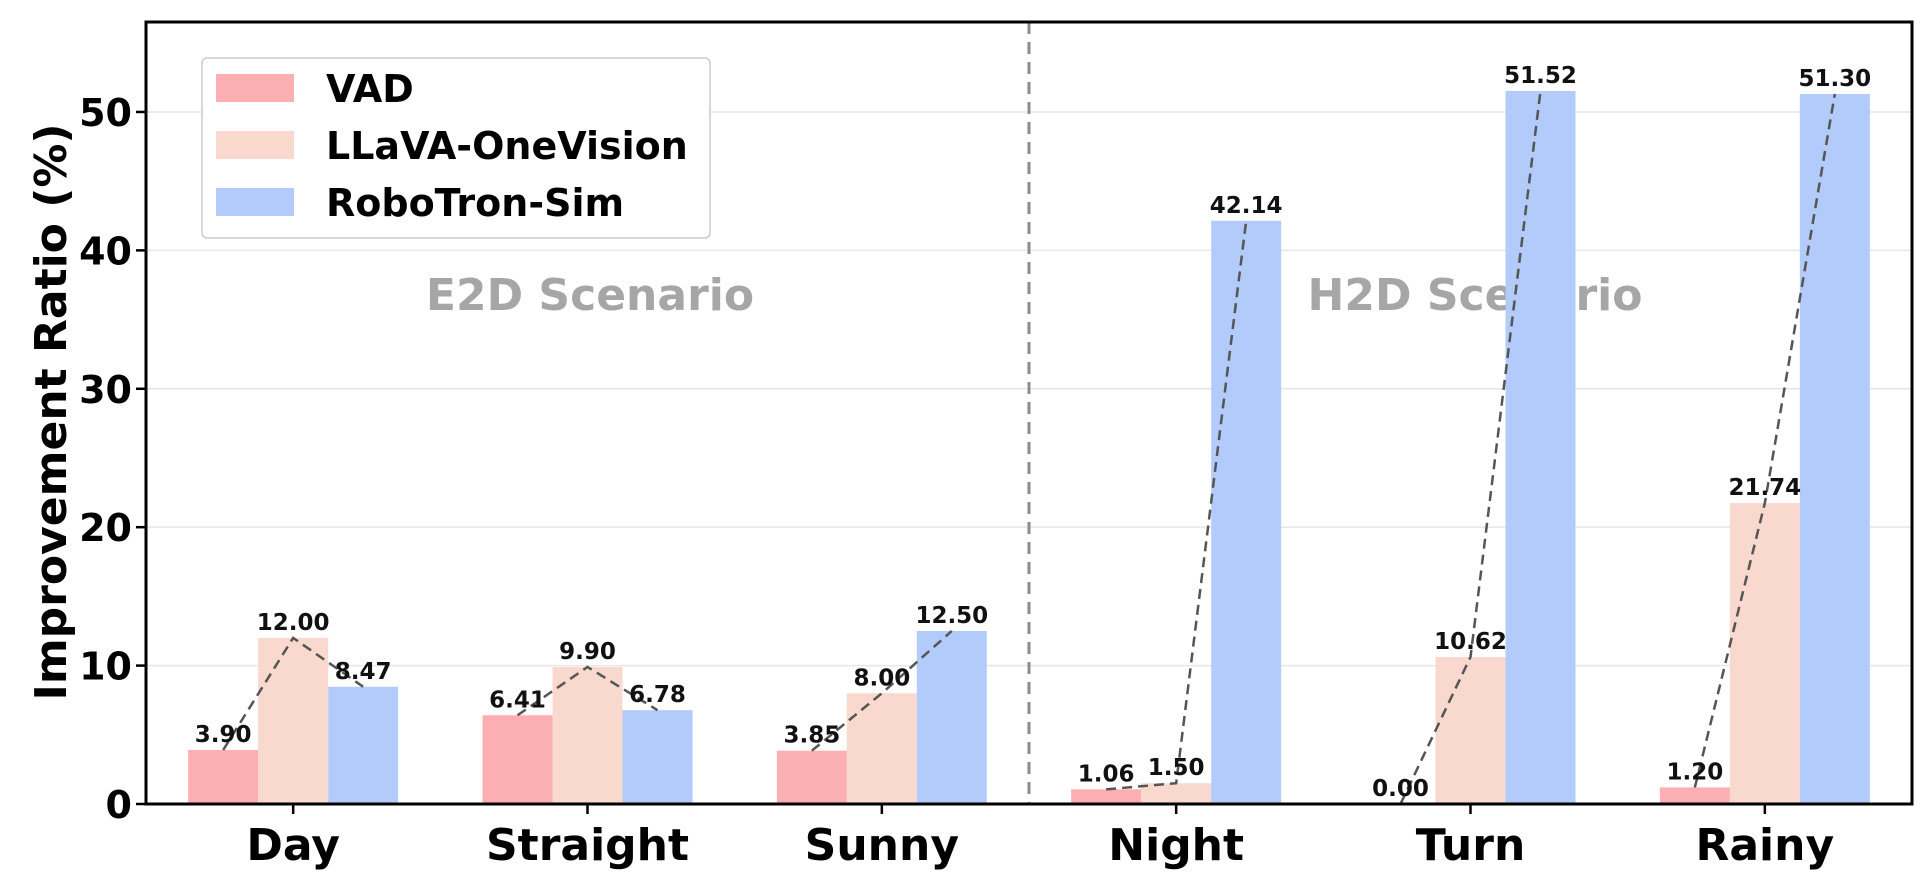 Image resolution: width=1932 pixels, height=896 pixels. What do you see at coordinates (1176, 845) in the screenshot?
I see `x-tick-label-night: Night` at bounding box center [1176, 845].